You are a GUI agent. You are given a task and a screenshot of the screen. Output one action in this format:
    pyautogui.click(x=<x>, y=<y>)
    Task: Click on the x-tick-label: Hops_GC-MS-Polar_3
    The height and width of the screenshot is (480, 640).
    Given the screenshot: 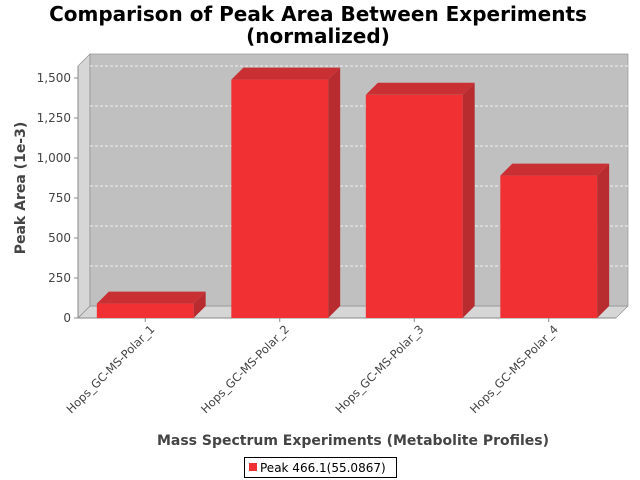 What is the action you would take?
    pyautogui.click(x=379, y=369)
    